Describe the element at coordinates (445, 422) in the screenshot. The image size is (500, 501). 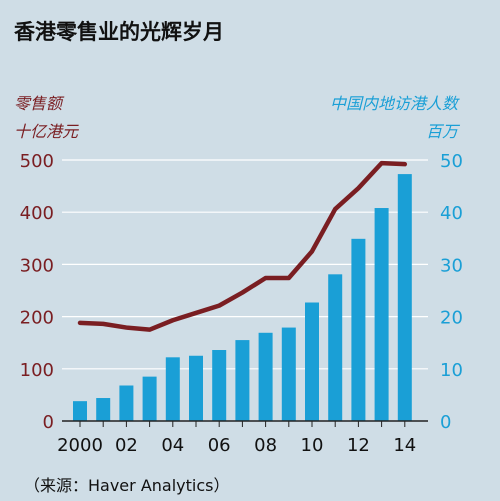
I see `right-tick-label: 0` at that location.